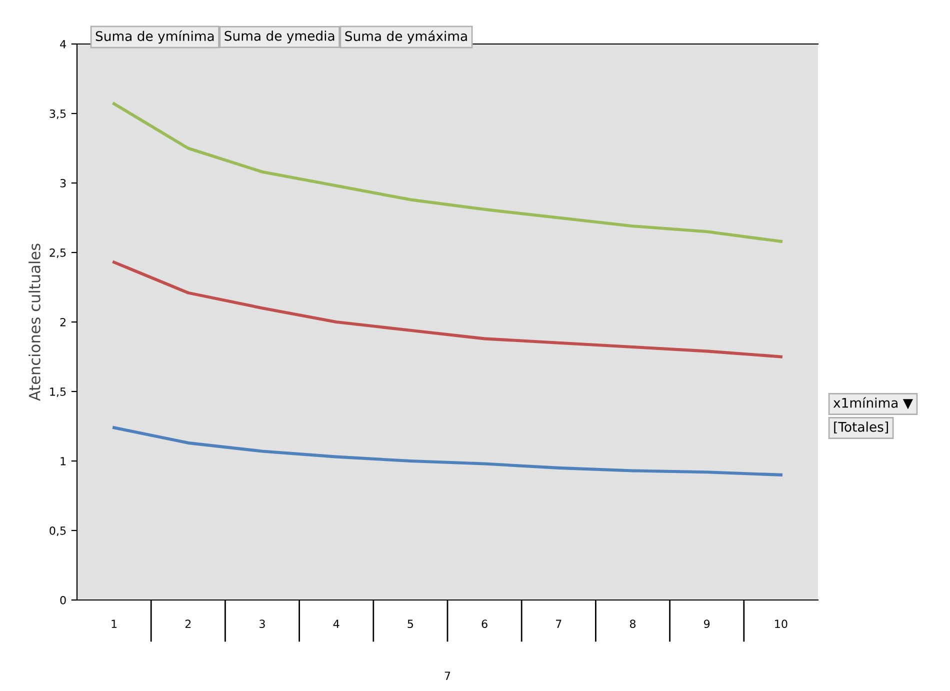 The width and height of the screenshot is (950, 691). Describe the element at coordinates (861, 428) in the screenshot. I see `text: [Totales]` at that location.